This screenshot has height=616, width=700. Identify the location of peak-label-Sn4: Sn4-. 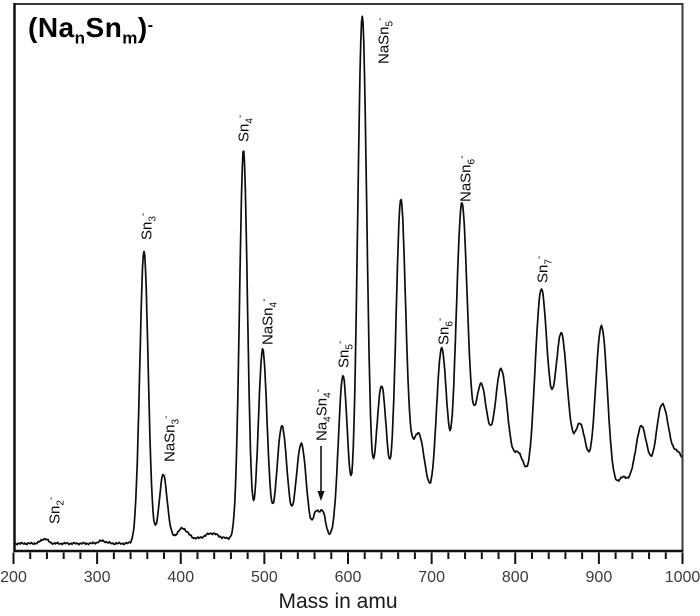
(246, 128).